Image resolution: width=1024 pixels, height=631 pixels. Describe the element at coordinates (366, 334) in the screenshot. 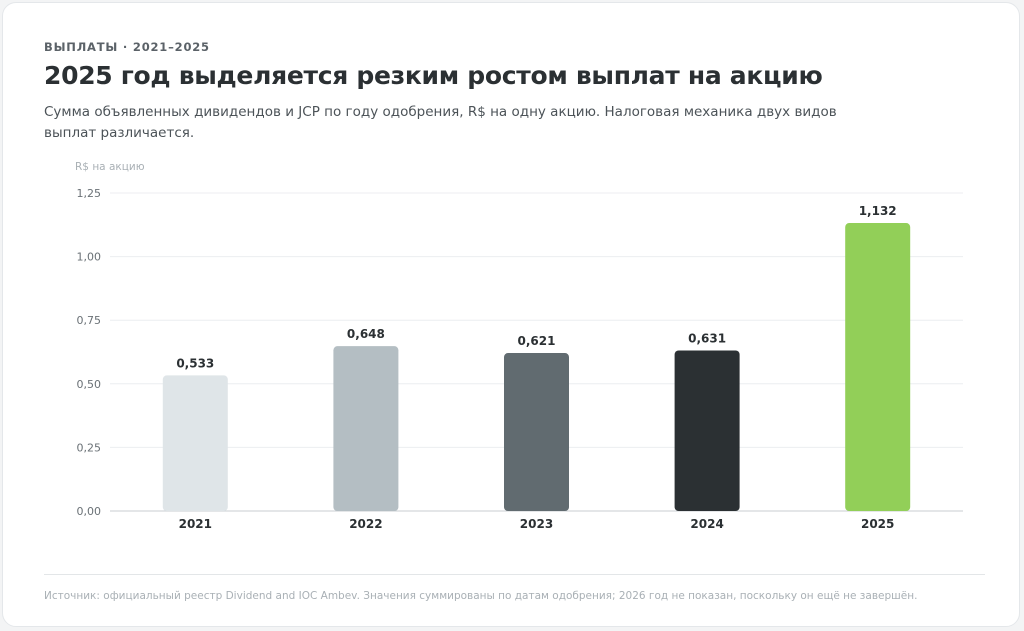

I see `bar-value-label: 0,648` at that location.